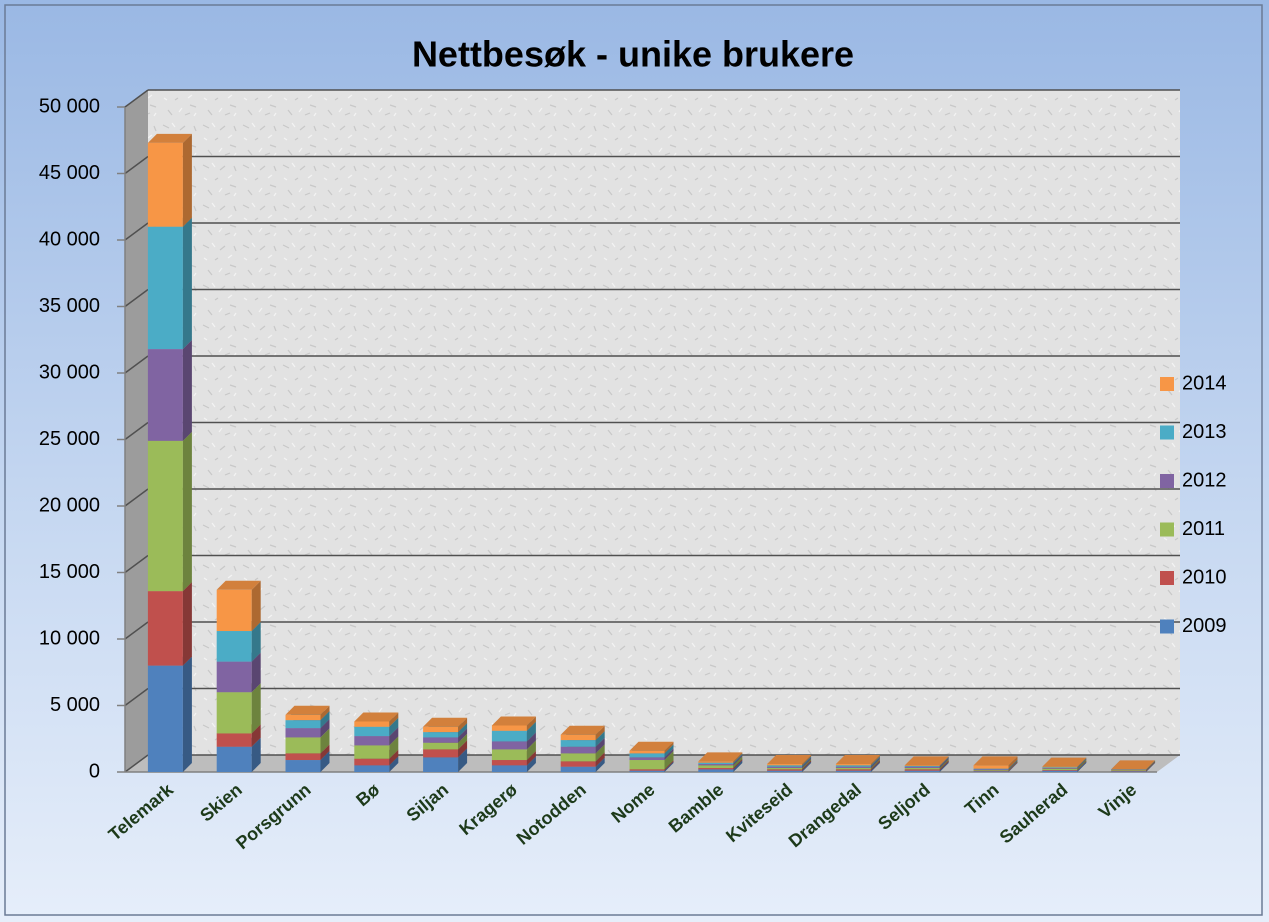 This screenshot has width=1269, height=922. I want to click on y-tick-label: 50 000, so click(69, 106).